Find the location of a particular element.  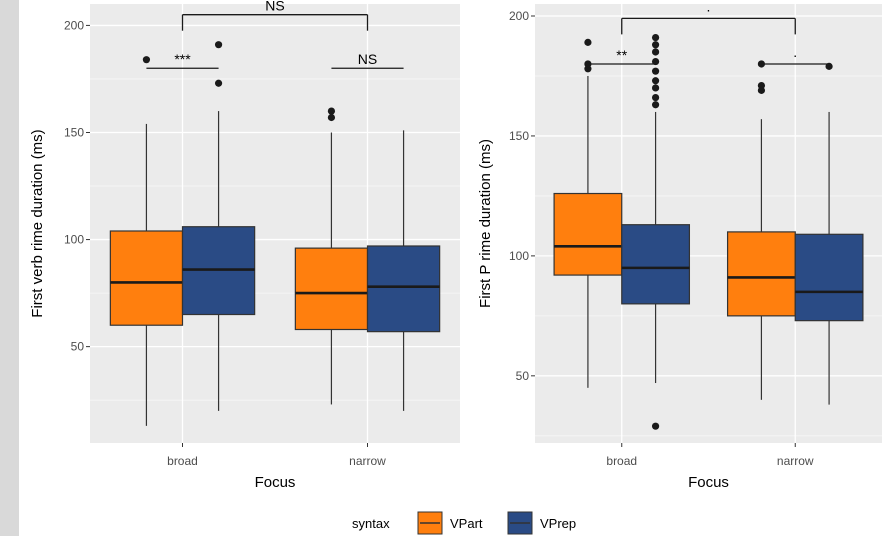

legend-label-vpart: VPart is located at coordinates (466, 523).